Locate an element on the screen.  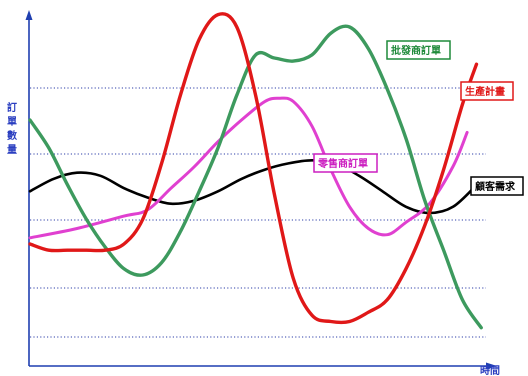
series-label-customer-demand: 顧客需求 is located at coordinates (497, 186).